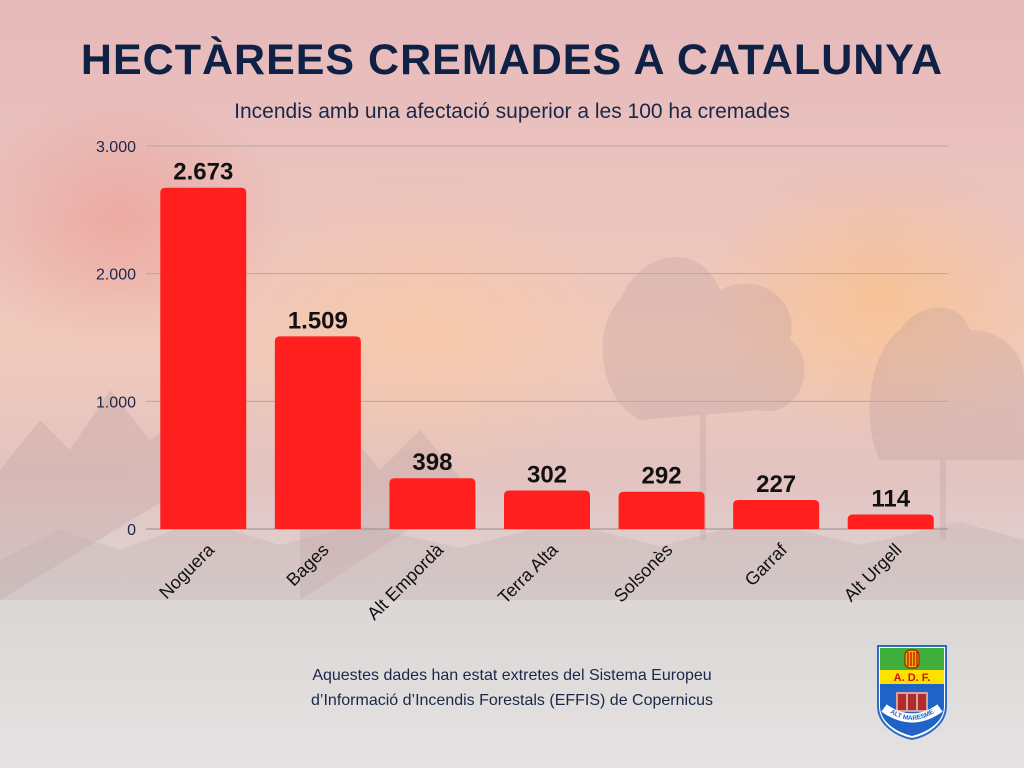 The height and width of the screenshot is (768, 1024). Describe the element at coordinates (766, 564) in the screenshot. I see `x-category-label: Garraf` at that location.